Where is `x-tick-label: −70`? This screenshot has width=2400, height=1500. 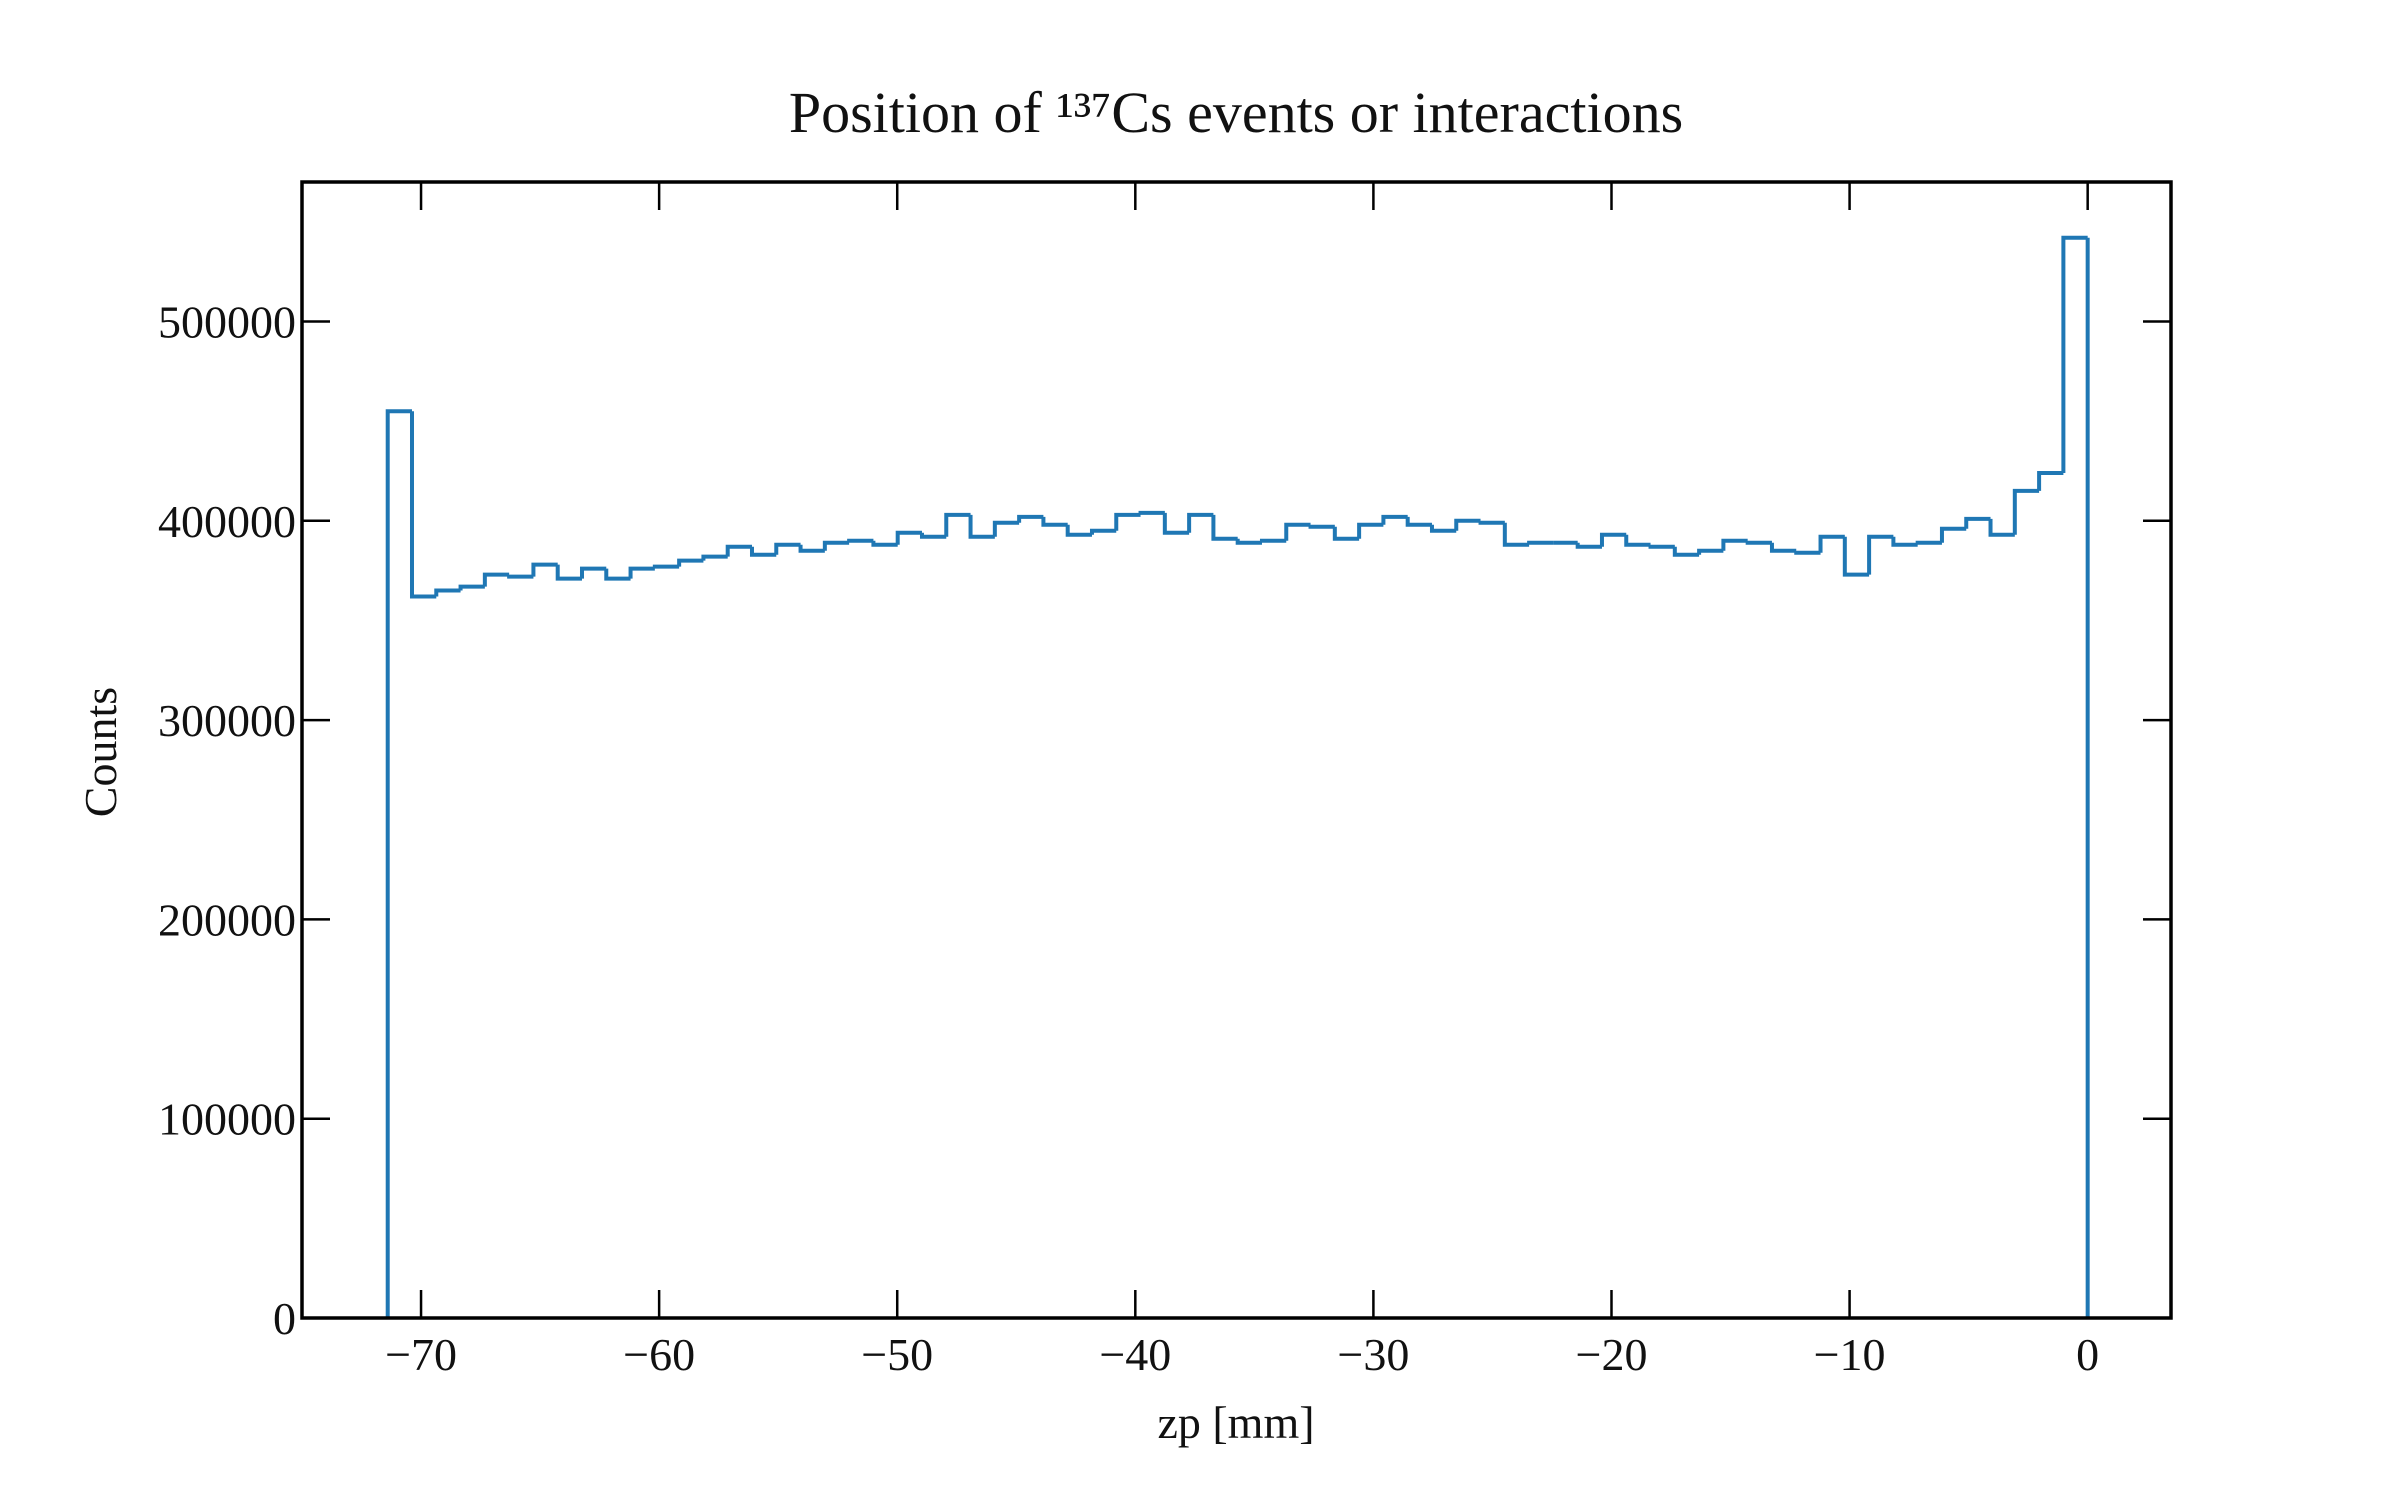
x-tick-label: −70 is located at coordinates (421, 1354).